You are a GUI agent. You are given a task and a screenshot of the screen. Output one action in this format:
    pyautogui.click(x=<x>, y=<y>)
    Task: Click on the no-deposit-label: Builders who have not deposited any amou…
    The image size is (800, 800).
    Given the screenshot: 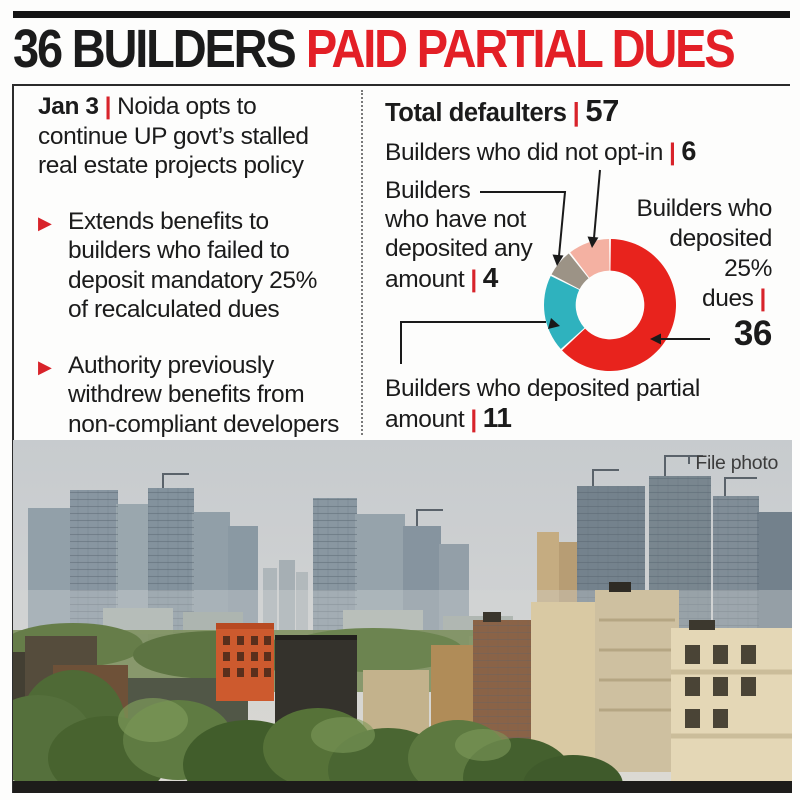 What is the action you would take?
    pyautogui.click(x=459, y=235)
    